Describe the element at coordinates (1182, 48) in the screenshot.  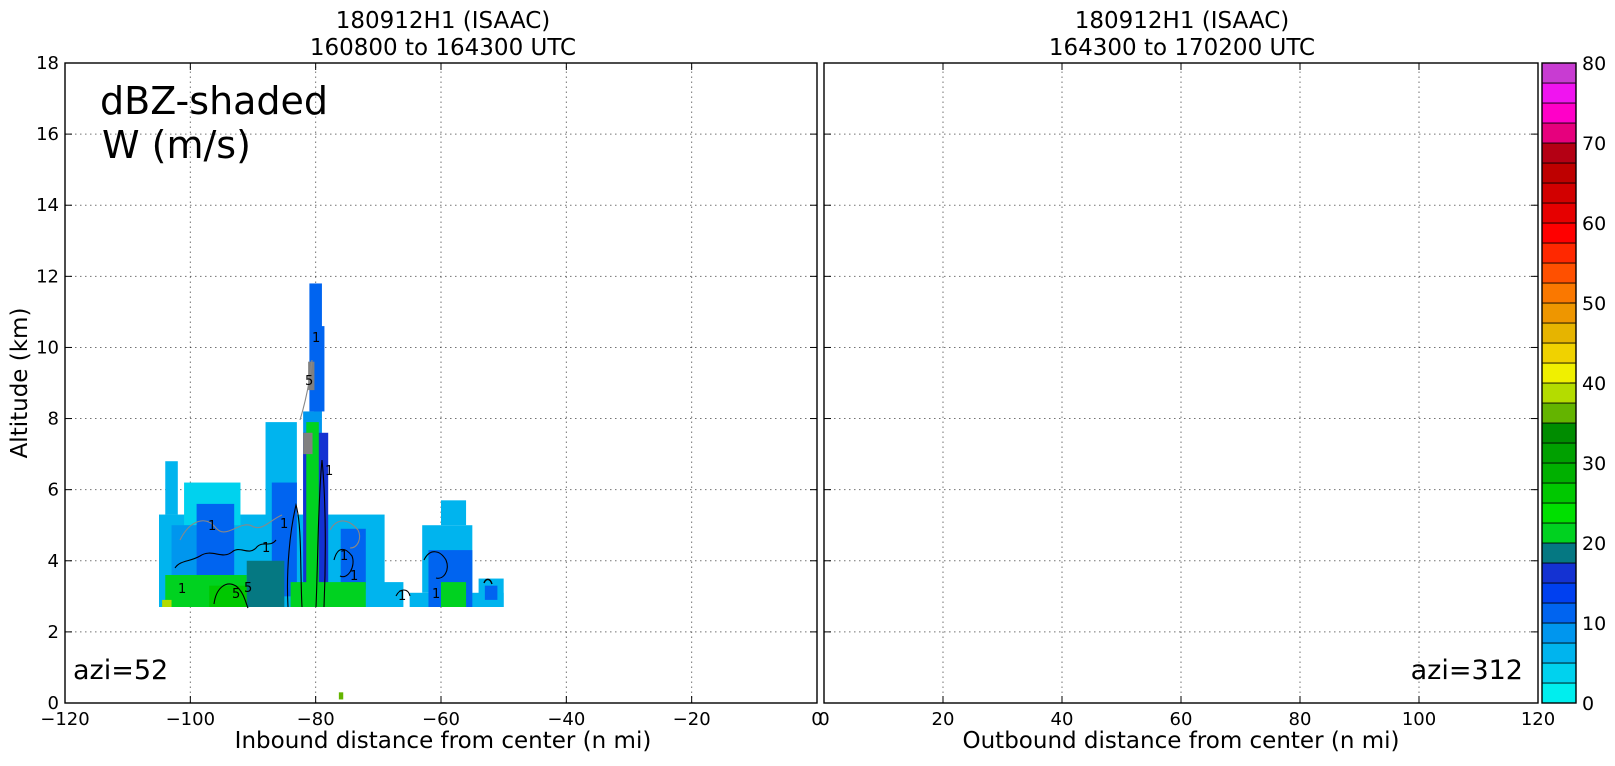
I see `right-title-line2: 164300 to 170200 UTC` at that location.